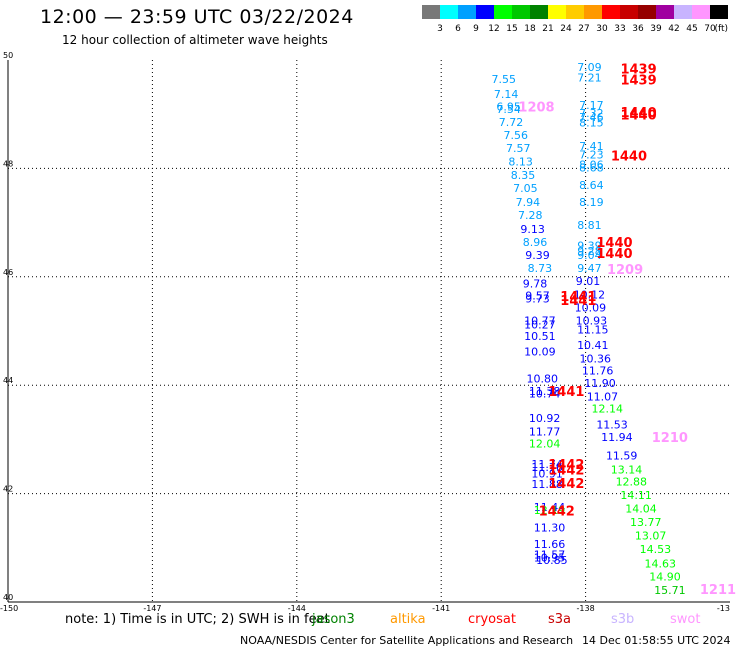  Describe the element at coordinates (530, 215) in the screenshot. I see `wave-height-point: 7.28` at that location.